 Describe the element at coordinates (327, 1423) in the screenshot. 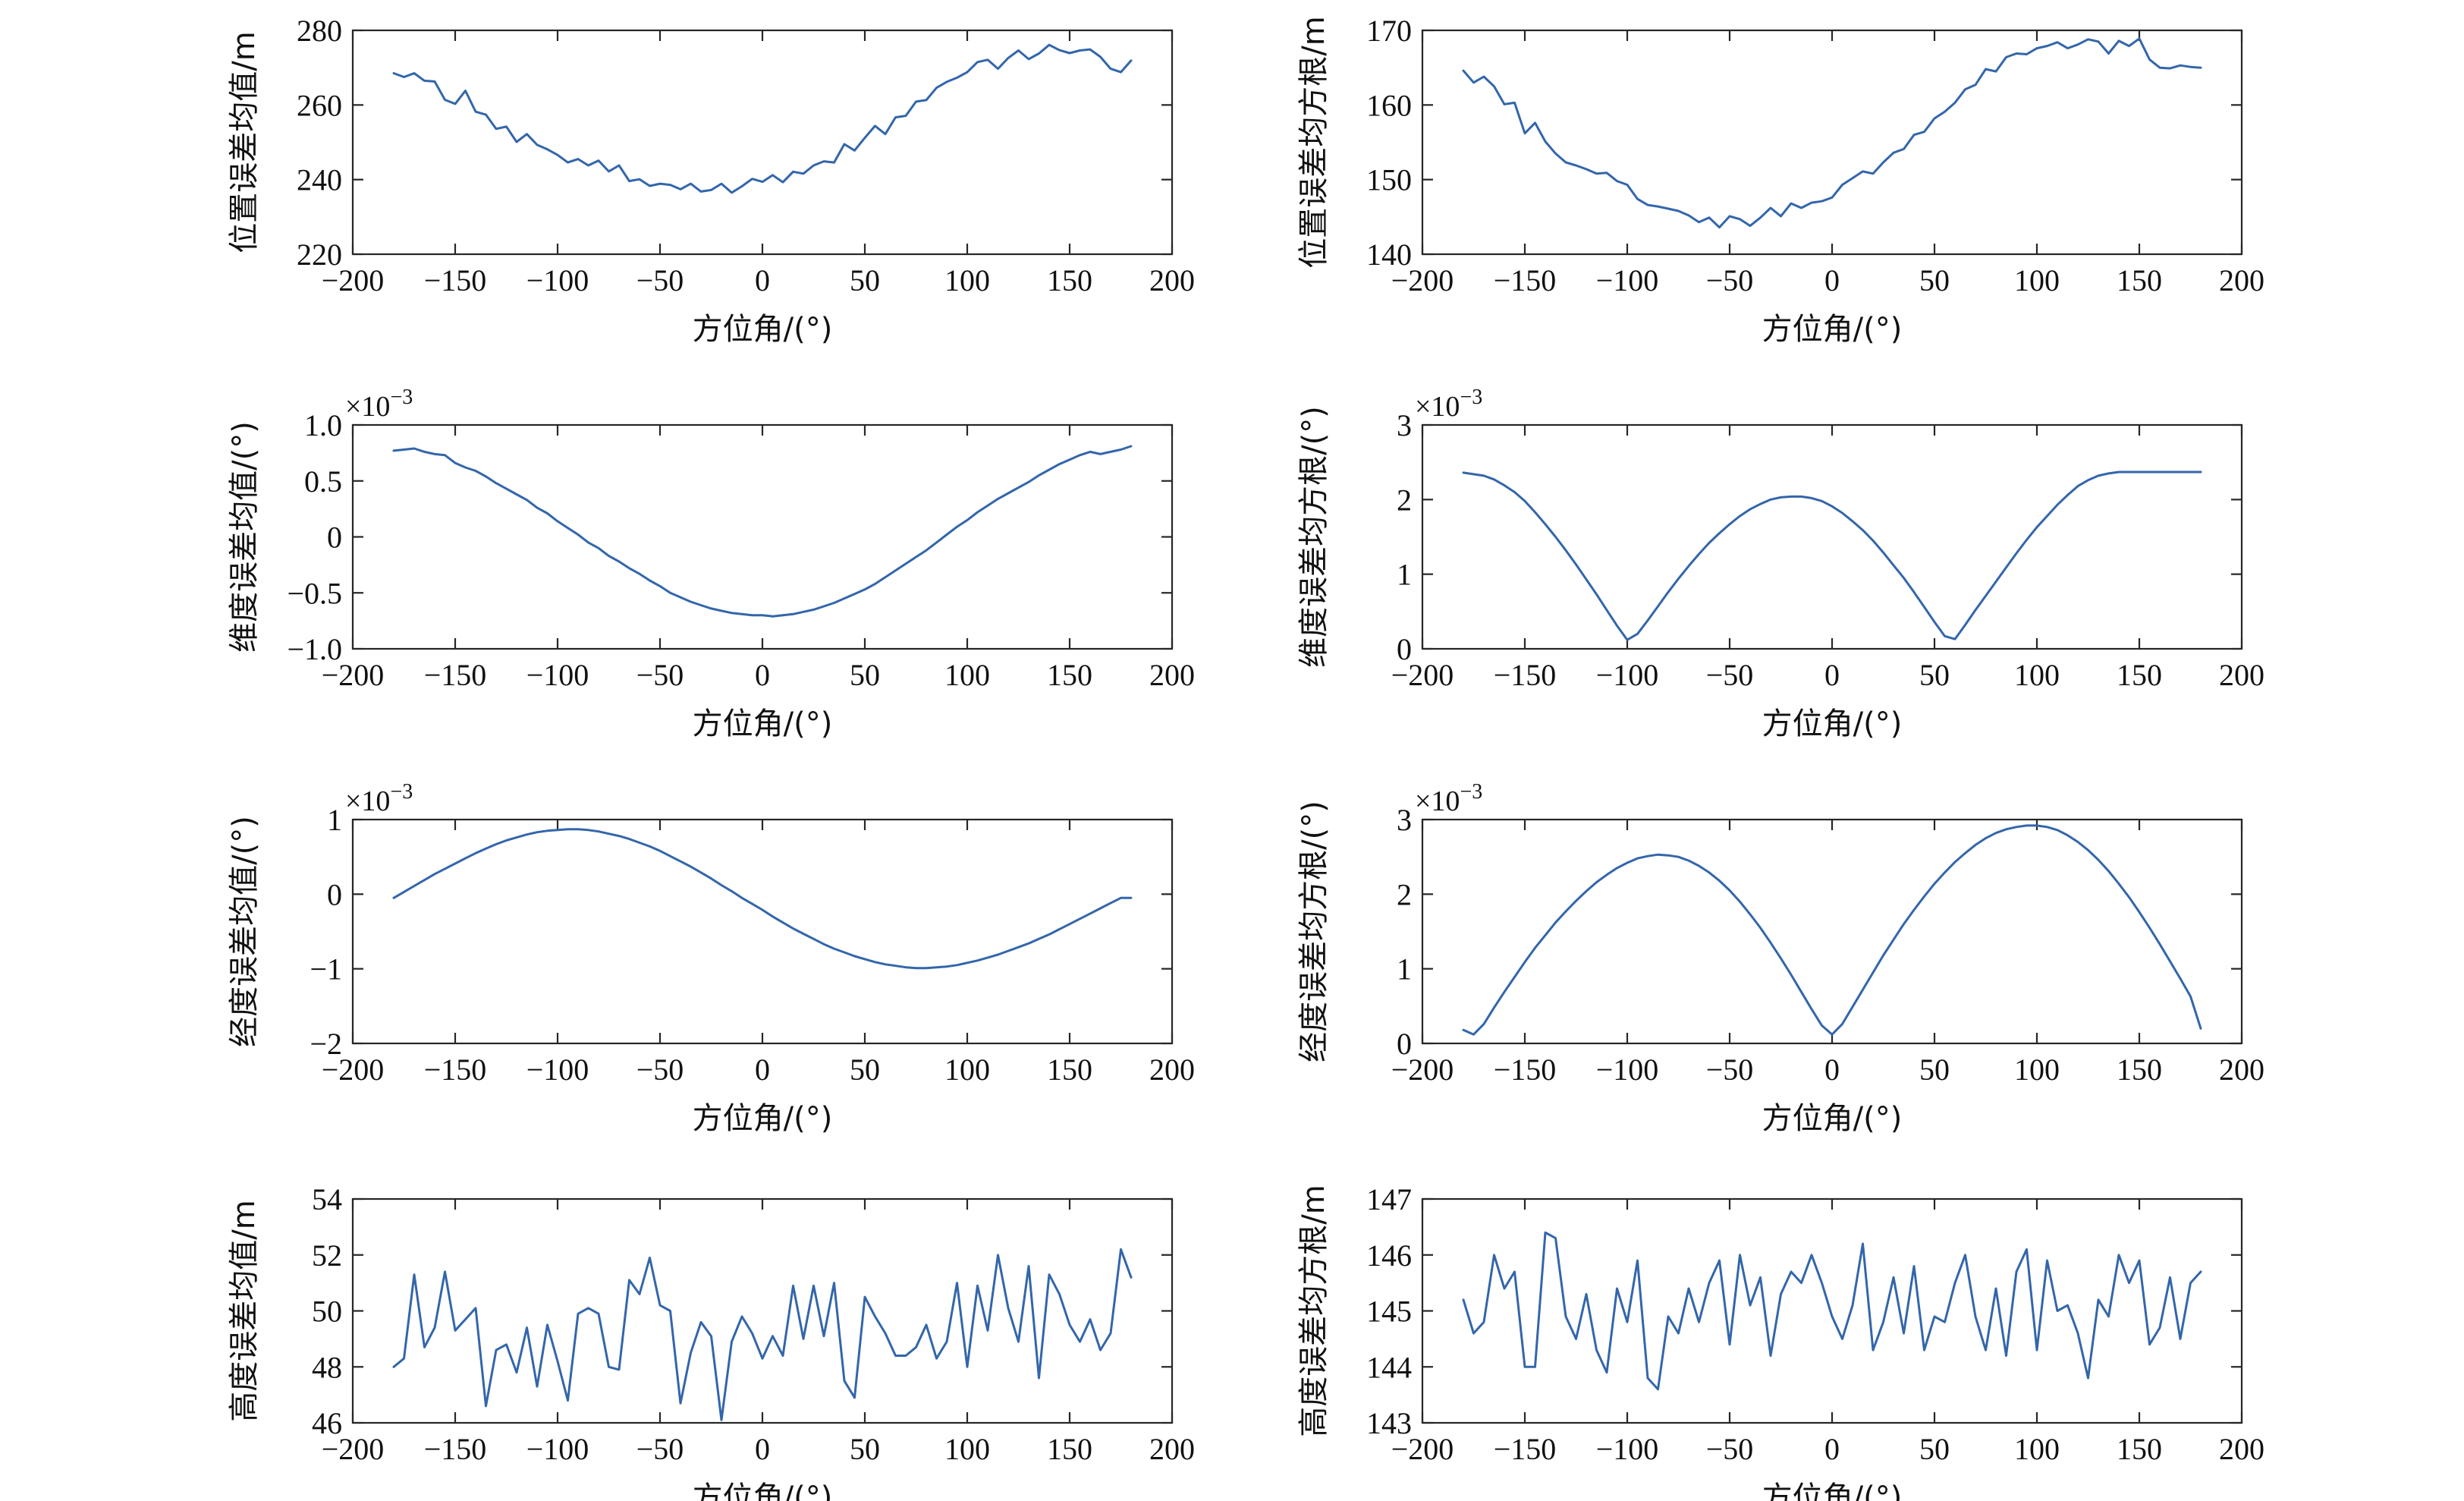

I see `y-tick-label: 46` at that location.